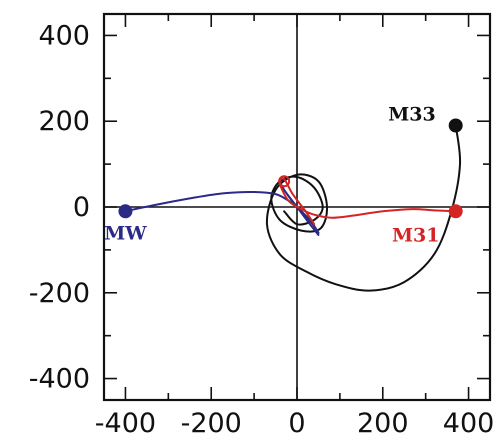 The width and height of the screenshot is (502, 440). Describe the element at coordinates (469, 423) in the screenshot. I see `x-tick-label: 400` at that location.